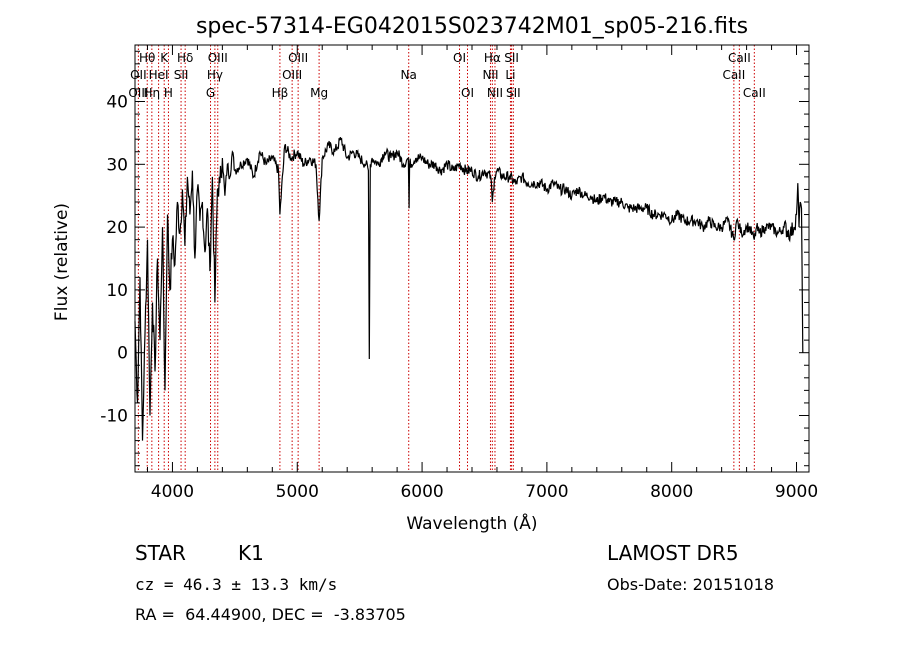 The height and width of the screenshot is (649, 900). Describe the element at coordinates (270, 614) in the screenshot. I see `coordinates: RA = 64.44900, DEC = -3.83705` at that location.